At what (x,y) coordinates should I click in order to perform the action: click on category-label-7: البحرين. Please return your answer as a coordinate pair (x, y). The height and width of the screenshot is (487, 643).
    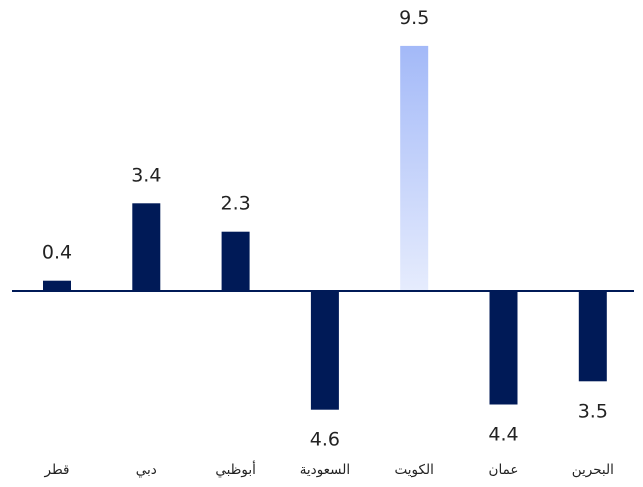
    Looking at the image, I should click on (593, 470).